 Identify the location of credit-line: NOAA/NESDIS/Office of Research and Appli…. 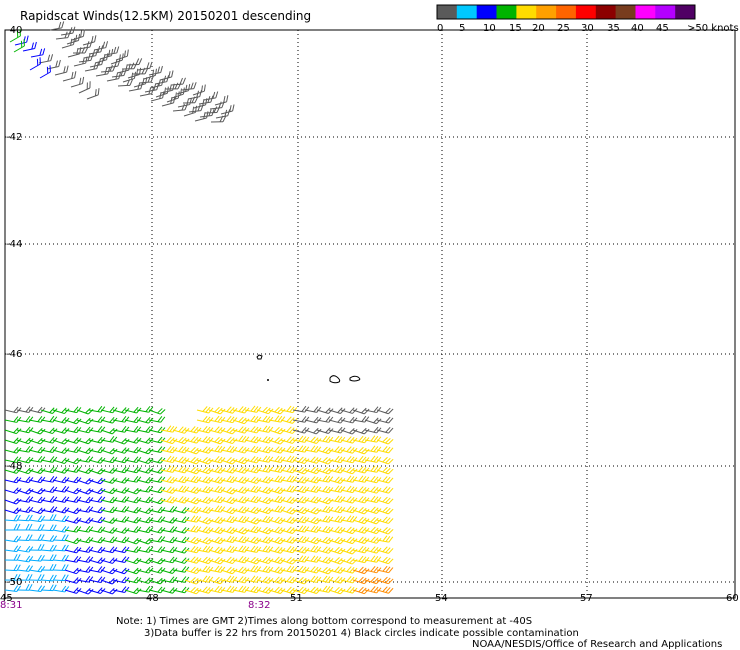
(597, 644).